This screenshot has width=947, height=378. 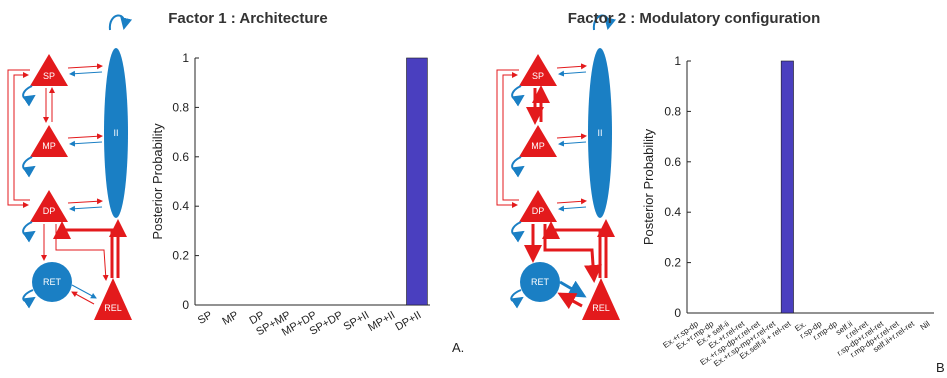 I want to click on ii-self-loop, so click(x=117, y=22).